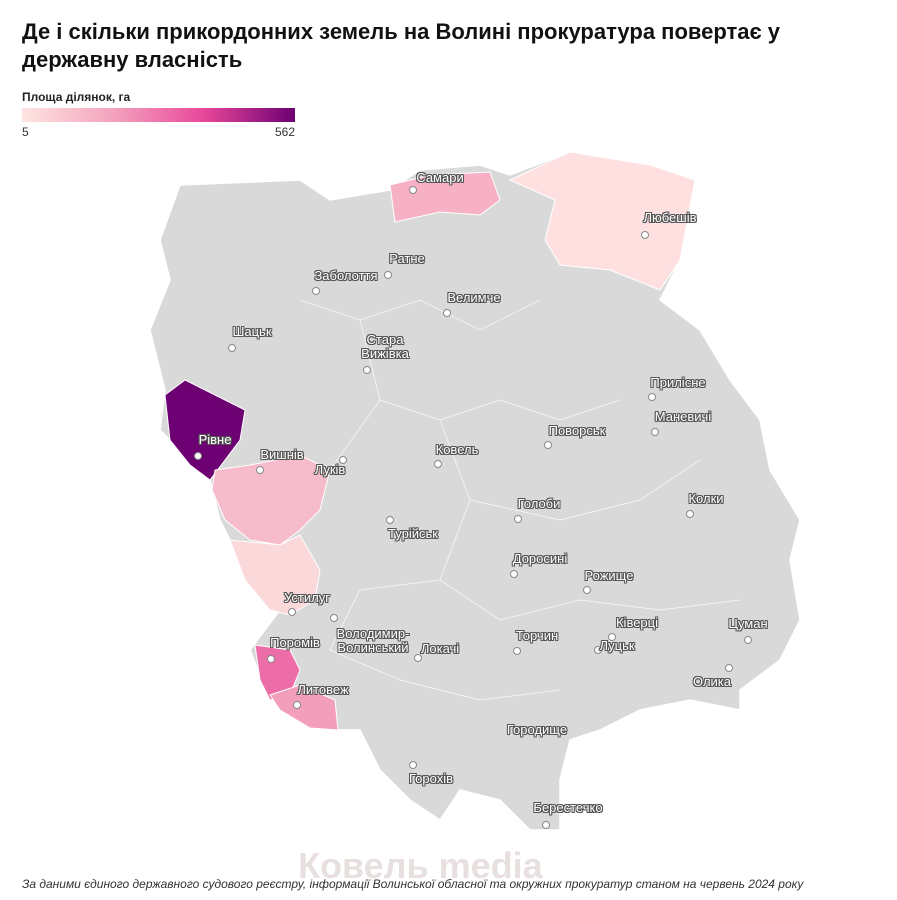 This screenshot has height=900, width=897. I want to click on place-label: Володимир-Волинський, so click(373, 640).